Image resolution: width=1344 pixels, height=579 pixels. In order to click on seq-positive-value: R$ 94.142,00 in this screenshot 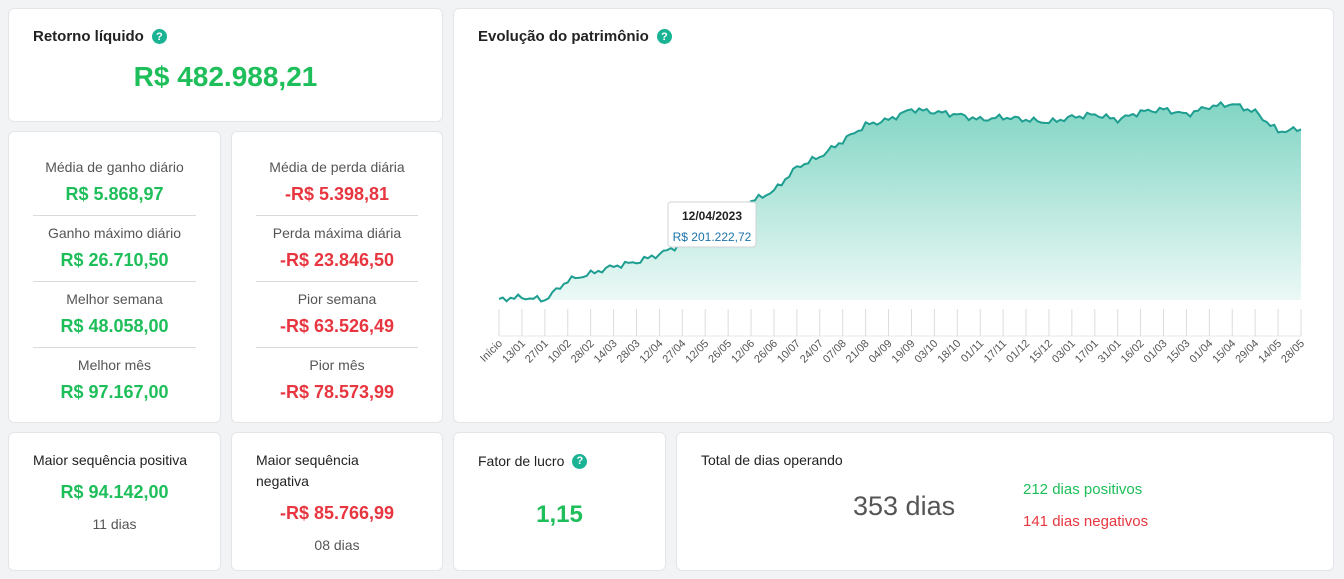, I will do `click(114, 492)`.